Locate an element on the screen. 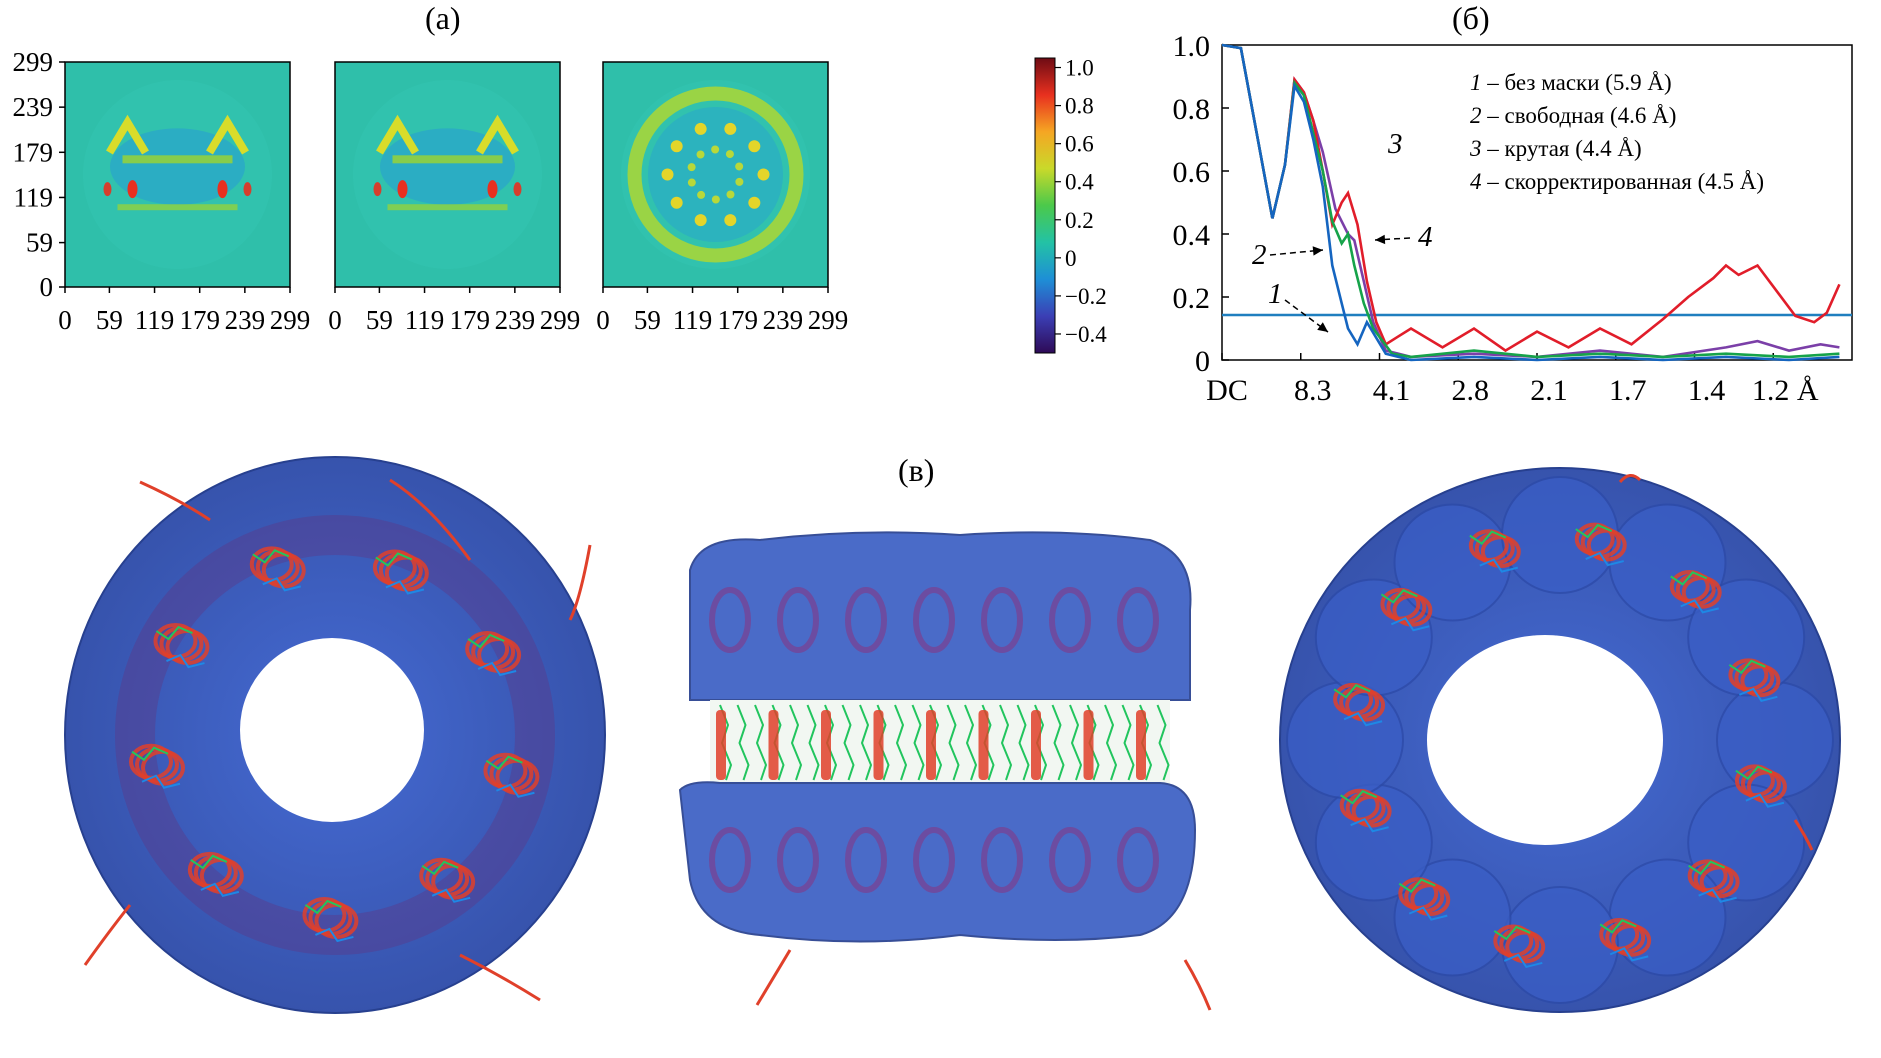 The height and width of the screenshot is (1058, 1881). heatmap-2: 0 59 119 179 239 299 is located at coordinates (454, 198).